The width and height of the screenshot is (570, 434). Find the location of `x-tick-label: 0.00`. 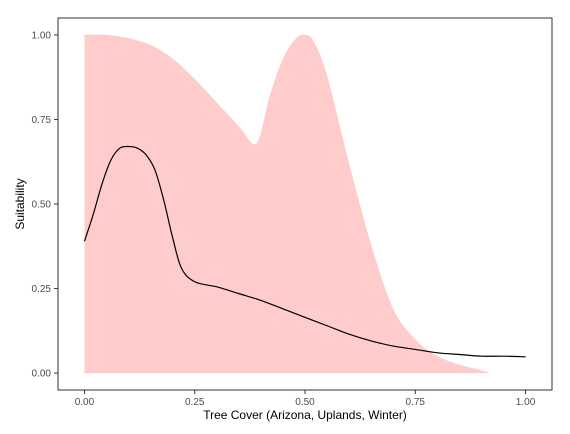

x-tick-label: 0.00 is located at coordinates (85, 402).